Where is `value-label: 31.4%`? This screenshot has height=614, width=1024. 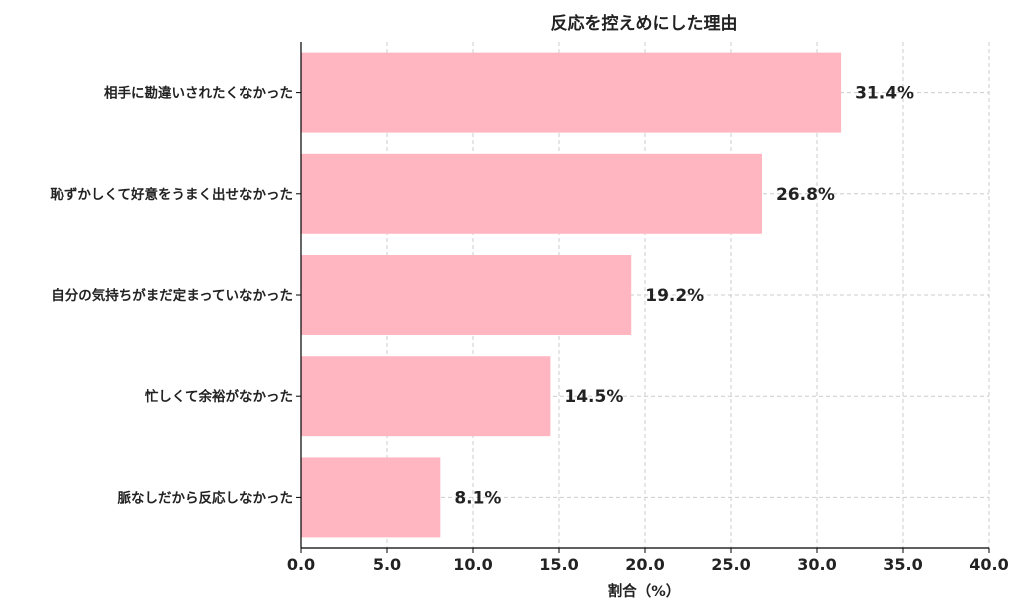 value-label: 31.4% is located at coordinates (884, 94).